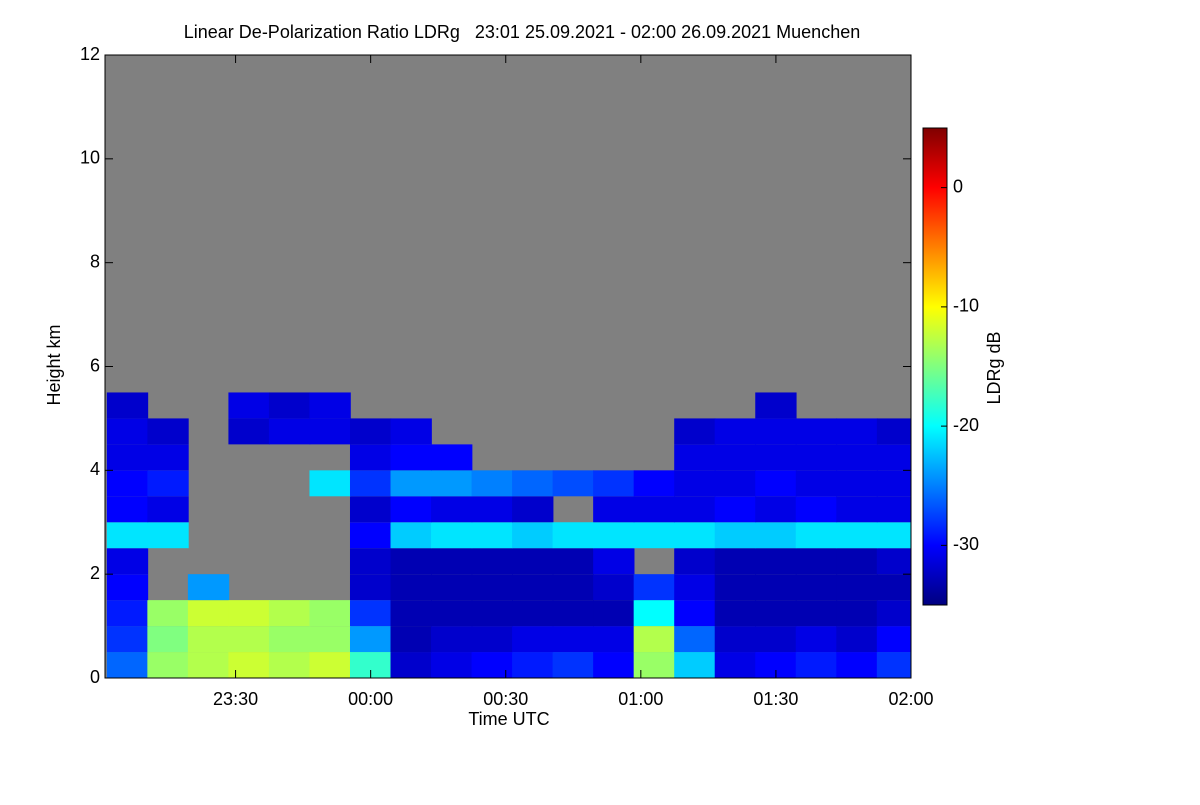 This screenshot has height=805, width=1200. I want to click on x-tick-label: 23:30, so click(235, 699).